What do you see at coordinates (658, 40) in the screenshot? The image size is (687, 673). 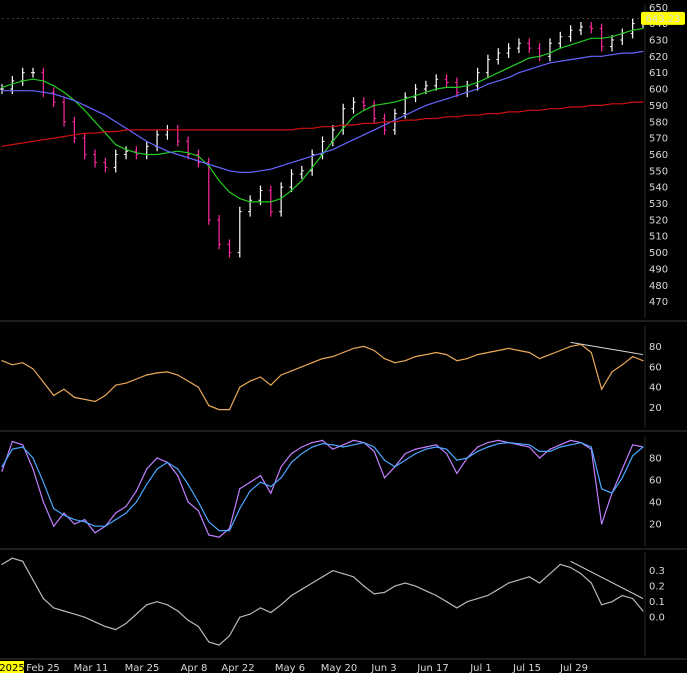 I see `y-tick-label: 630` at bounding box center [658, 40].